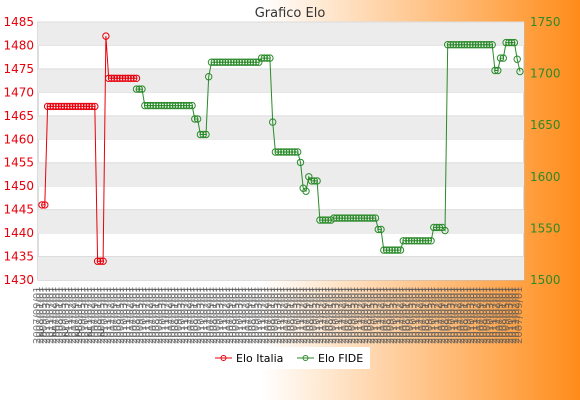 The image size is (580, 400). What do you see at coordinates (305, 358) in the screenshot?
I see `legend-marker-elo-fide` at bounding box center [305, 358].